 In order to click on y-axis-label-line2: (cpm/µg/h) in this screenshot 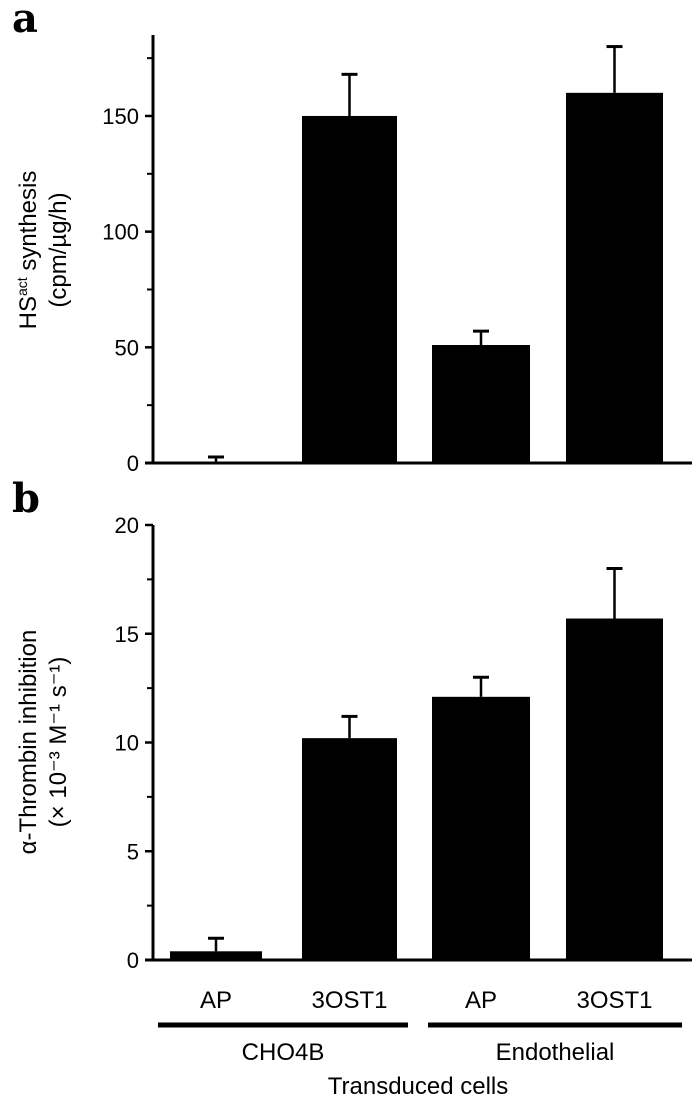, I will do `click(58, 249)`.